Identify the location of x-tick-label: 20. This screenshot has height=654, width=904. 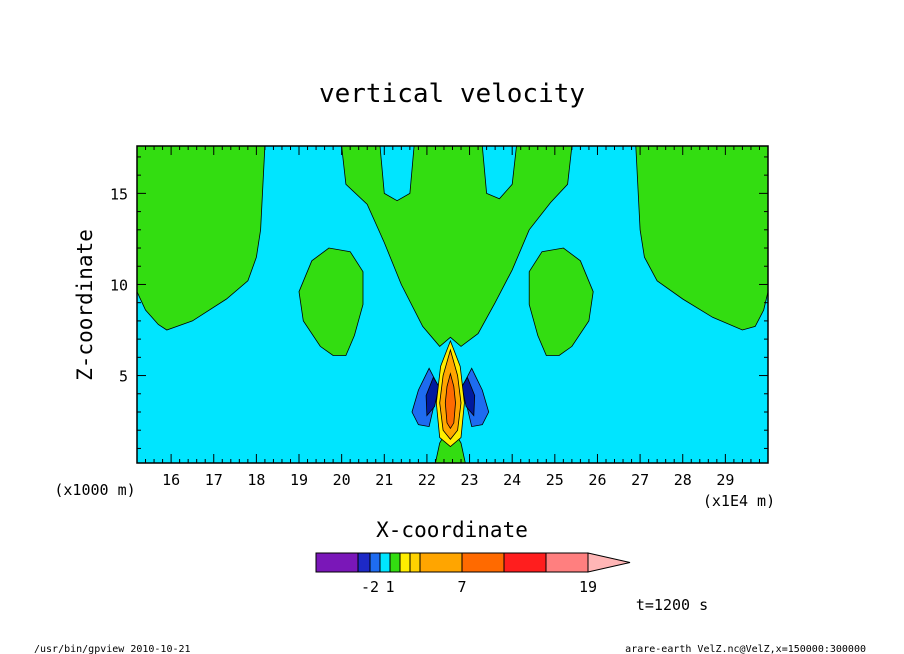
(342, 480).